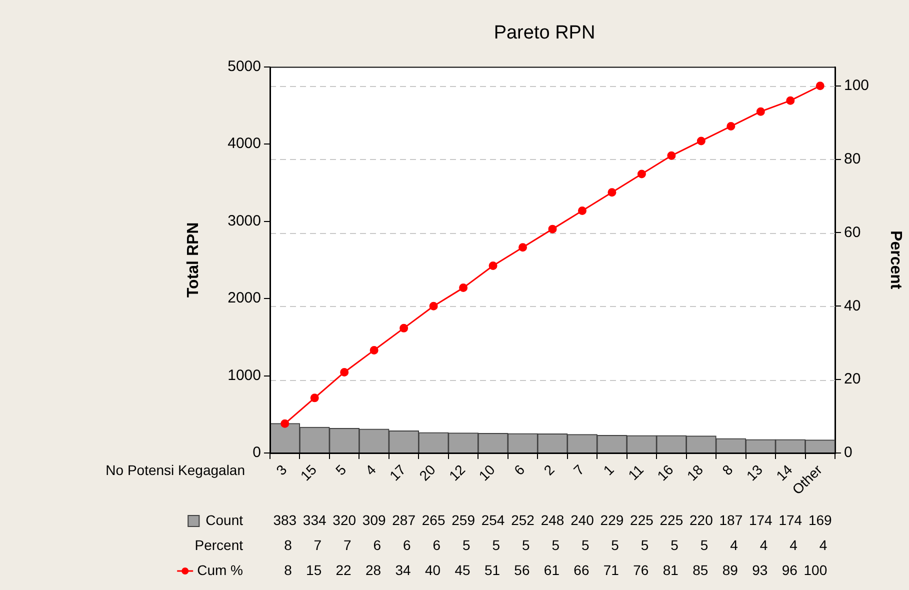 The image size is (909, 590). I want to click on data-label: 34, so click(403, 570).